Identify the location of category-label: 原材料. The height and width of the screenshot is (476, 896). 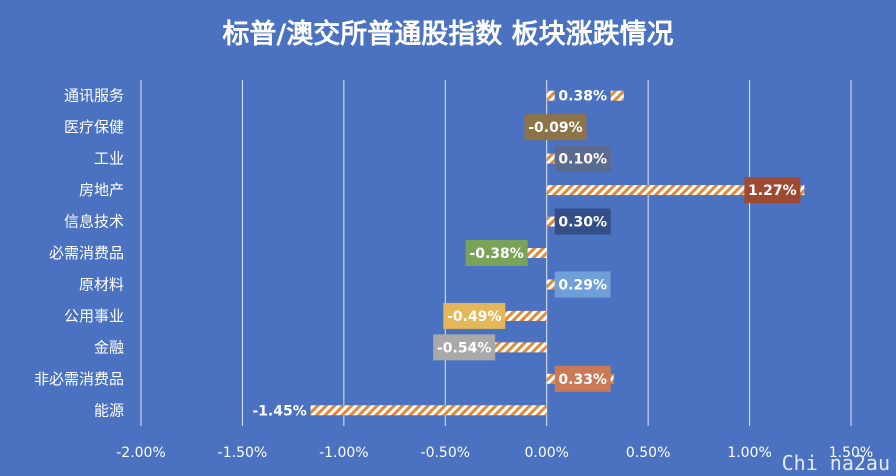
(101, 284).